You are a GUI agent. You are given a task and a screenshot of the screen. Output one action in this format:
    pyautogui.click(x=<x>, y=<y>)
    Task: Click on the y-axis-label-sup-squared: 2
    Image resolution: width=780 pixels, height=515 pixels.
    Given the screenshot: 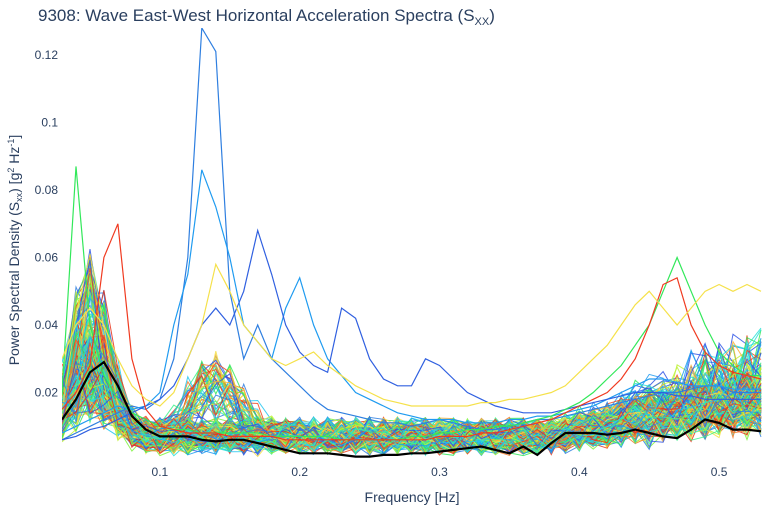 What is the action you would take?
    pyautogui.click(x=11, y=170)
    